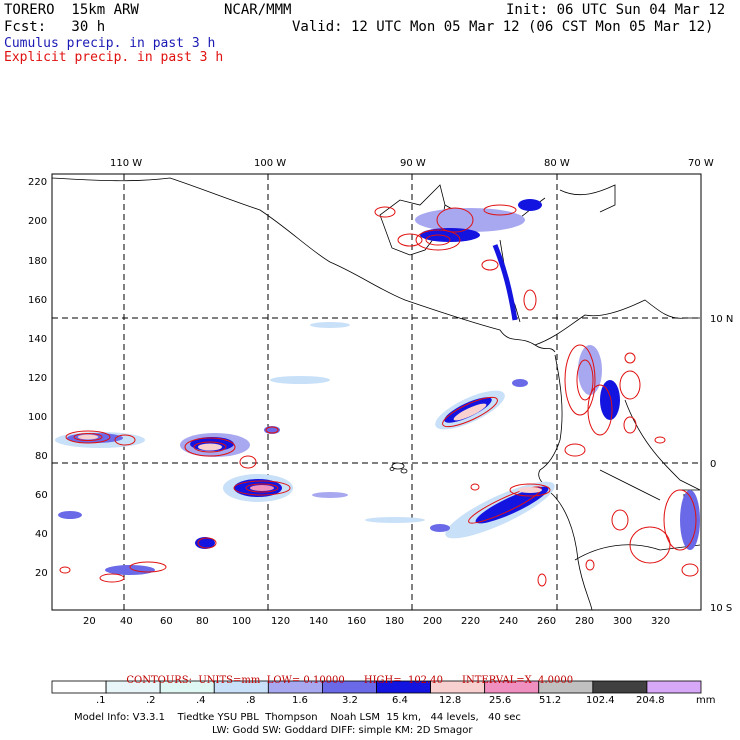  I want to click on x-tick-label: 40, so click(126, 621).